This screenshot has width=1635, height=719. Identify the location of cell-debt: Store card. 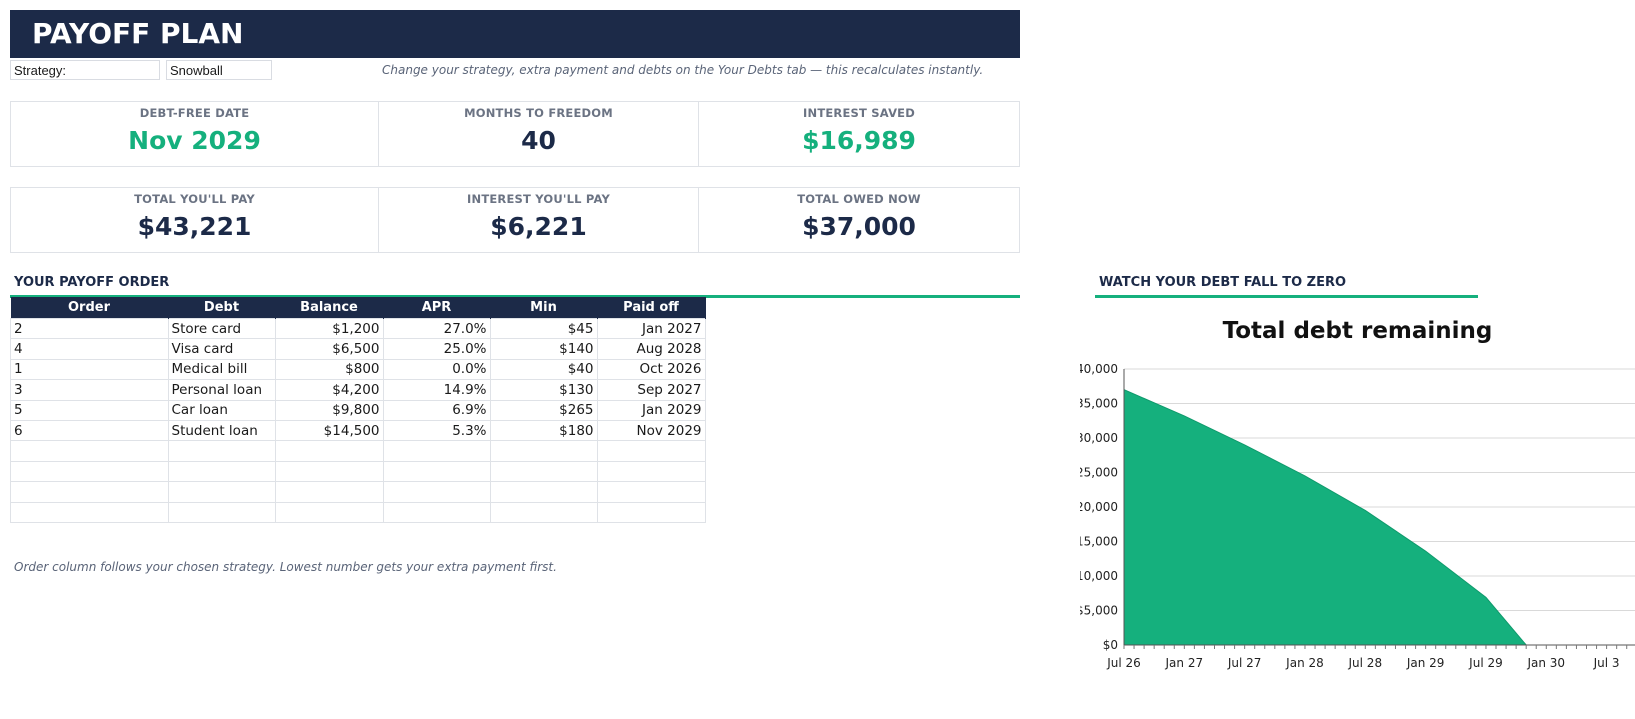
(221, 328).